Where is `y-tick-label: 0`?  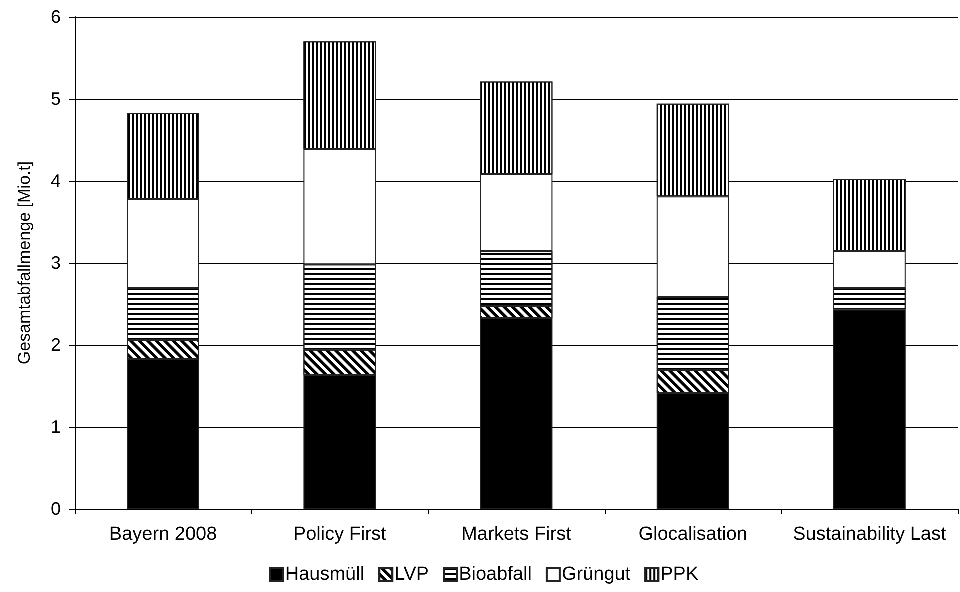 y-tick-label: 0 is located at coordinates (55, 509).